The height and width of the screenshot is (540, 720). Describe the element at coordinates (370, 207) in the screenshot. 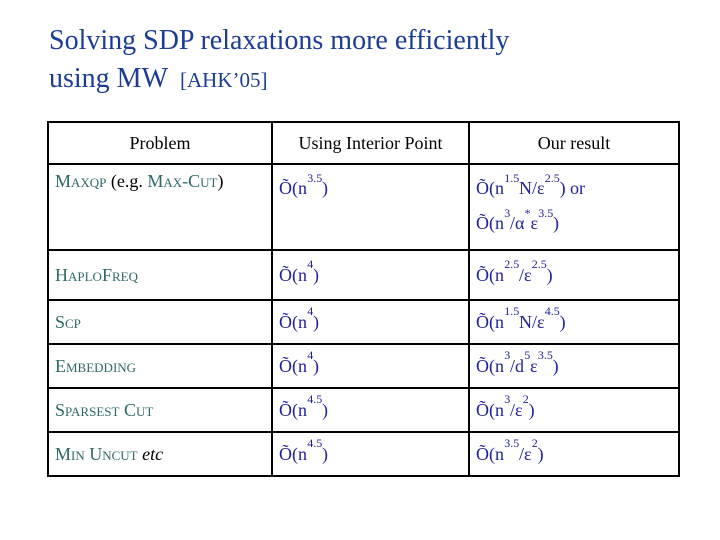

I see `interior-point-cell: Õ(n3.5)` at that location.